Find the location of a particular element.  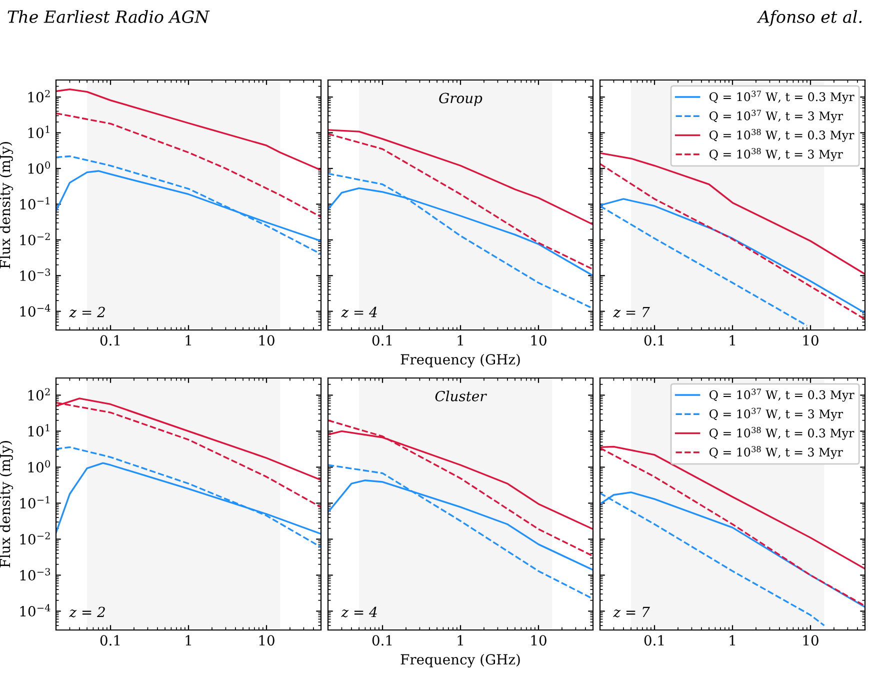

text: Cluster is located at coordinates (461, 396).